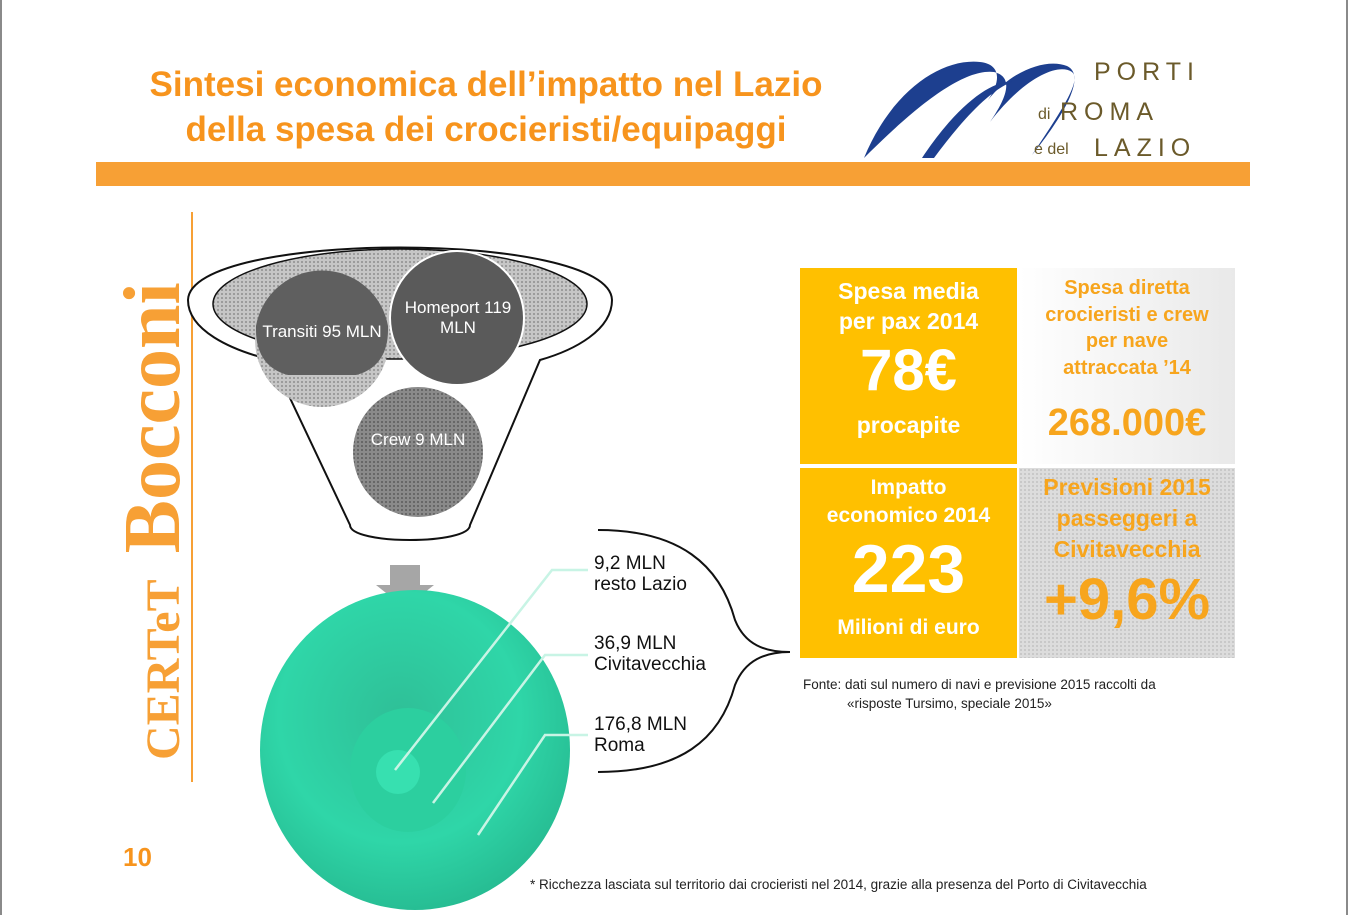  I want to click on homeport-label: Homeport 119 MLN, so click(458, 317).